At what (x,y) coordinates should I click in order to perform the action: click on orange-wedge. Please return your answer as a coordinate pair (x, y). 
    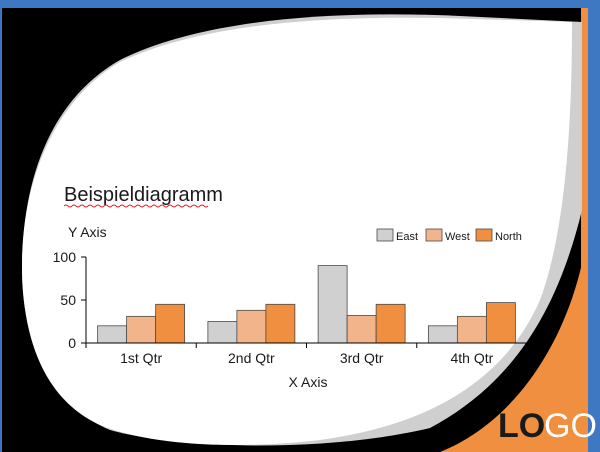
    Looking at the image, I should click on (514, 341).